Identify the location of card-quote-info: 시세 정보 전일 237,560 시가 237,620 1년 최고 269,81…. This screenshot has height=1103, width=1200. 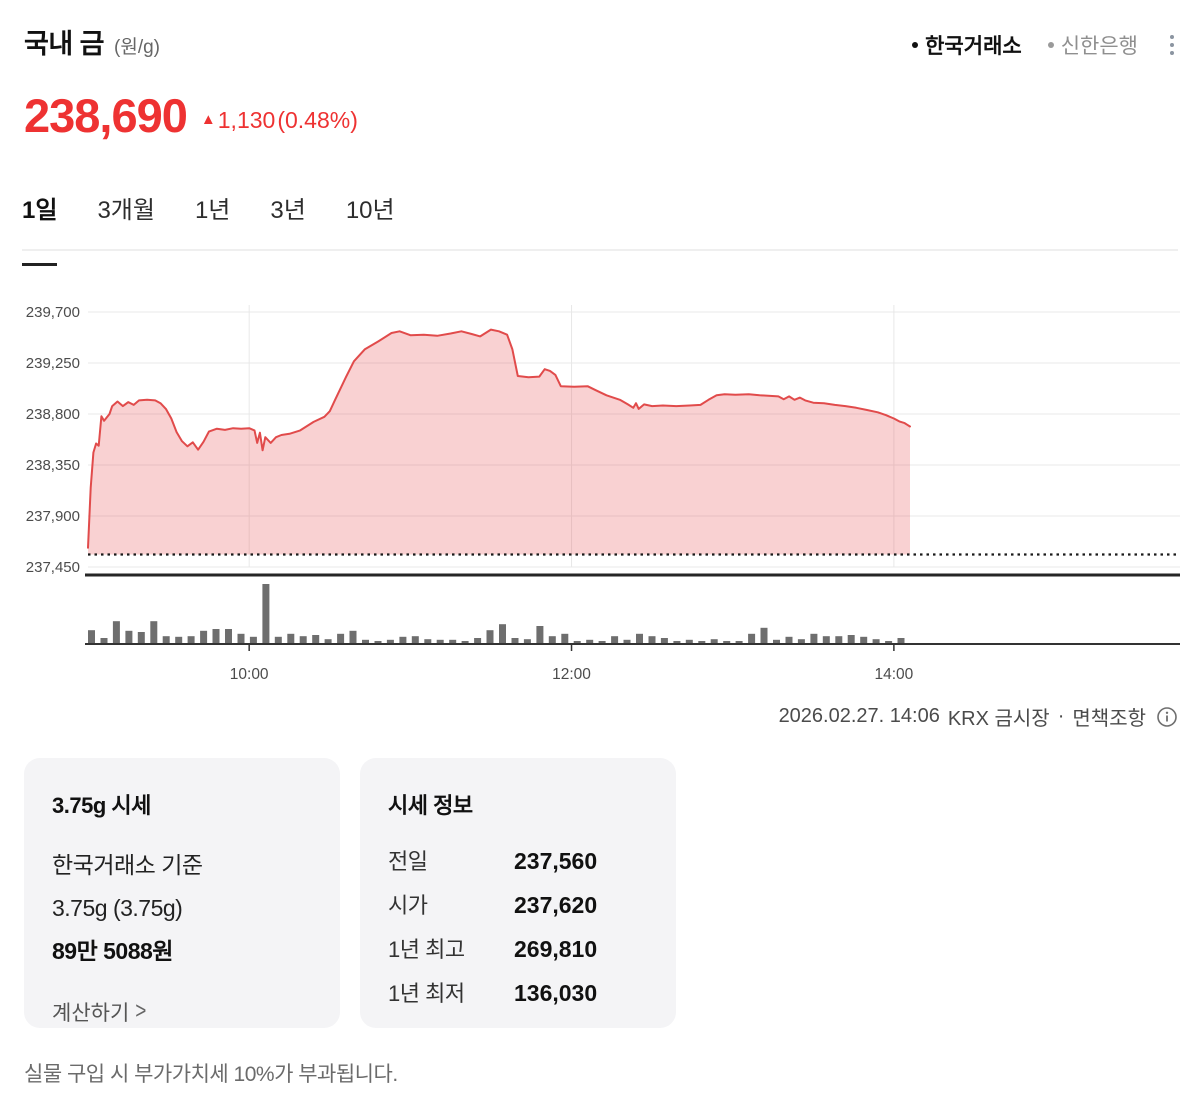
(518, 893).